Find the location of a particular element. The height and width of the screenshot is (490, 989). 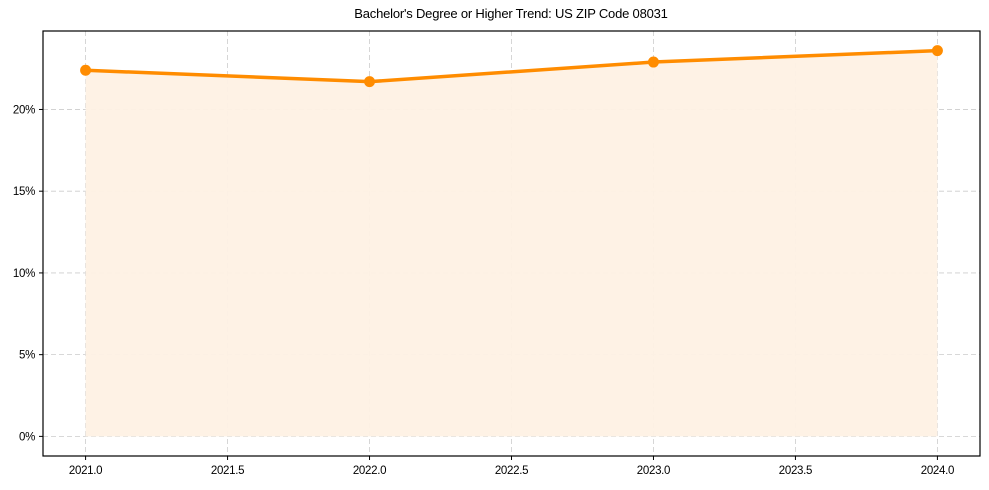

y-tick-label: 20% is located at coordinates (24, 110).